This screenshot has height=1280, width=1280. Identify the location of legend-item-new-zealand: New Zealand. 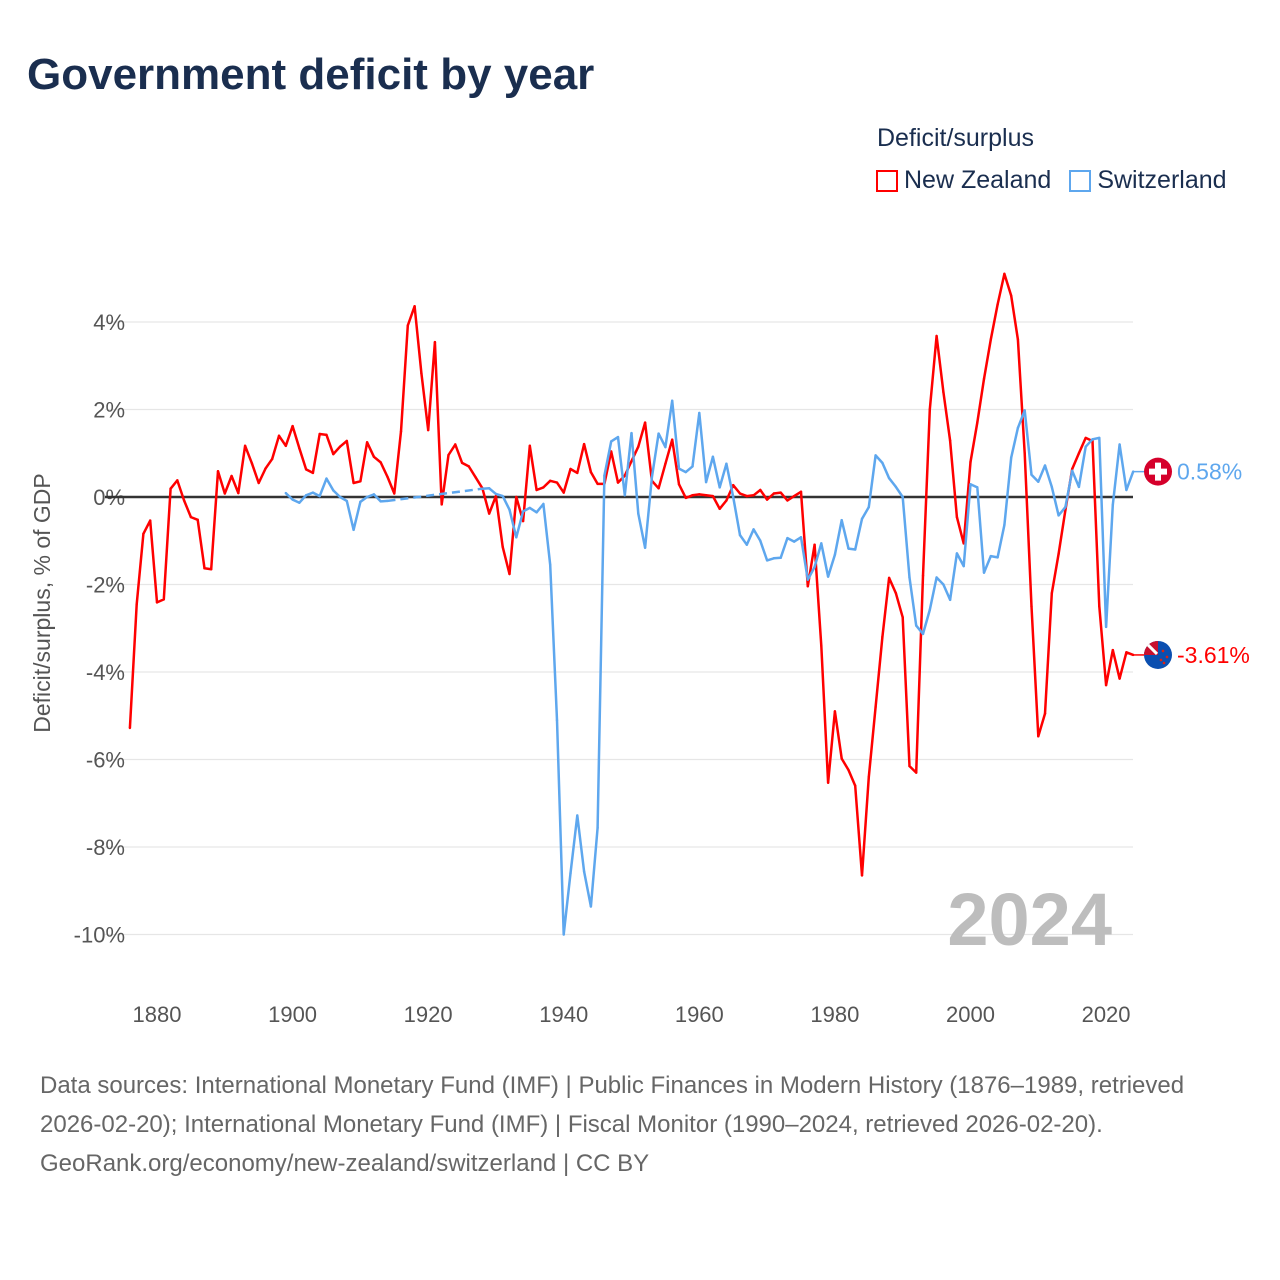
(963, 180).